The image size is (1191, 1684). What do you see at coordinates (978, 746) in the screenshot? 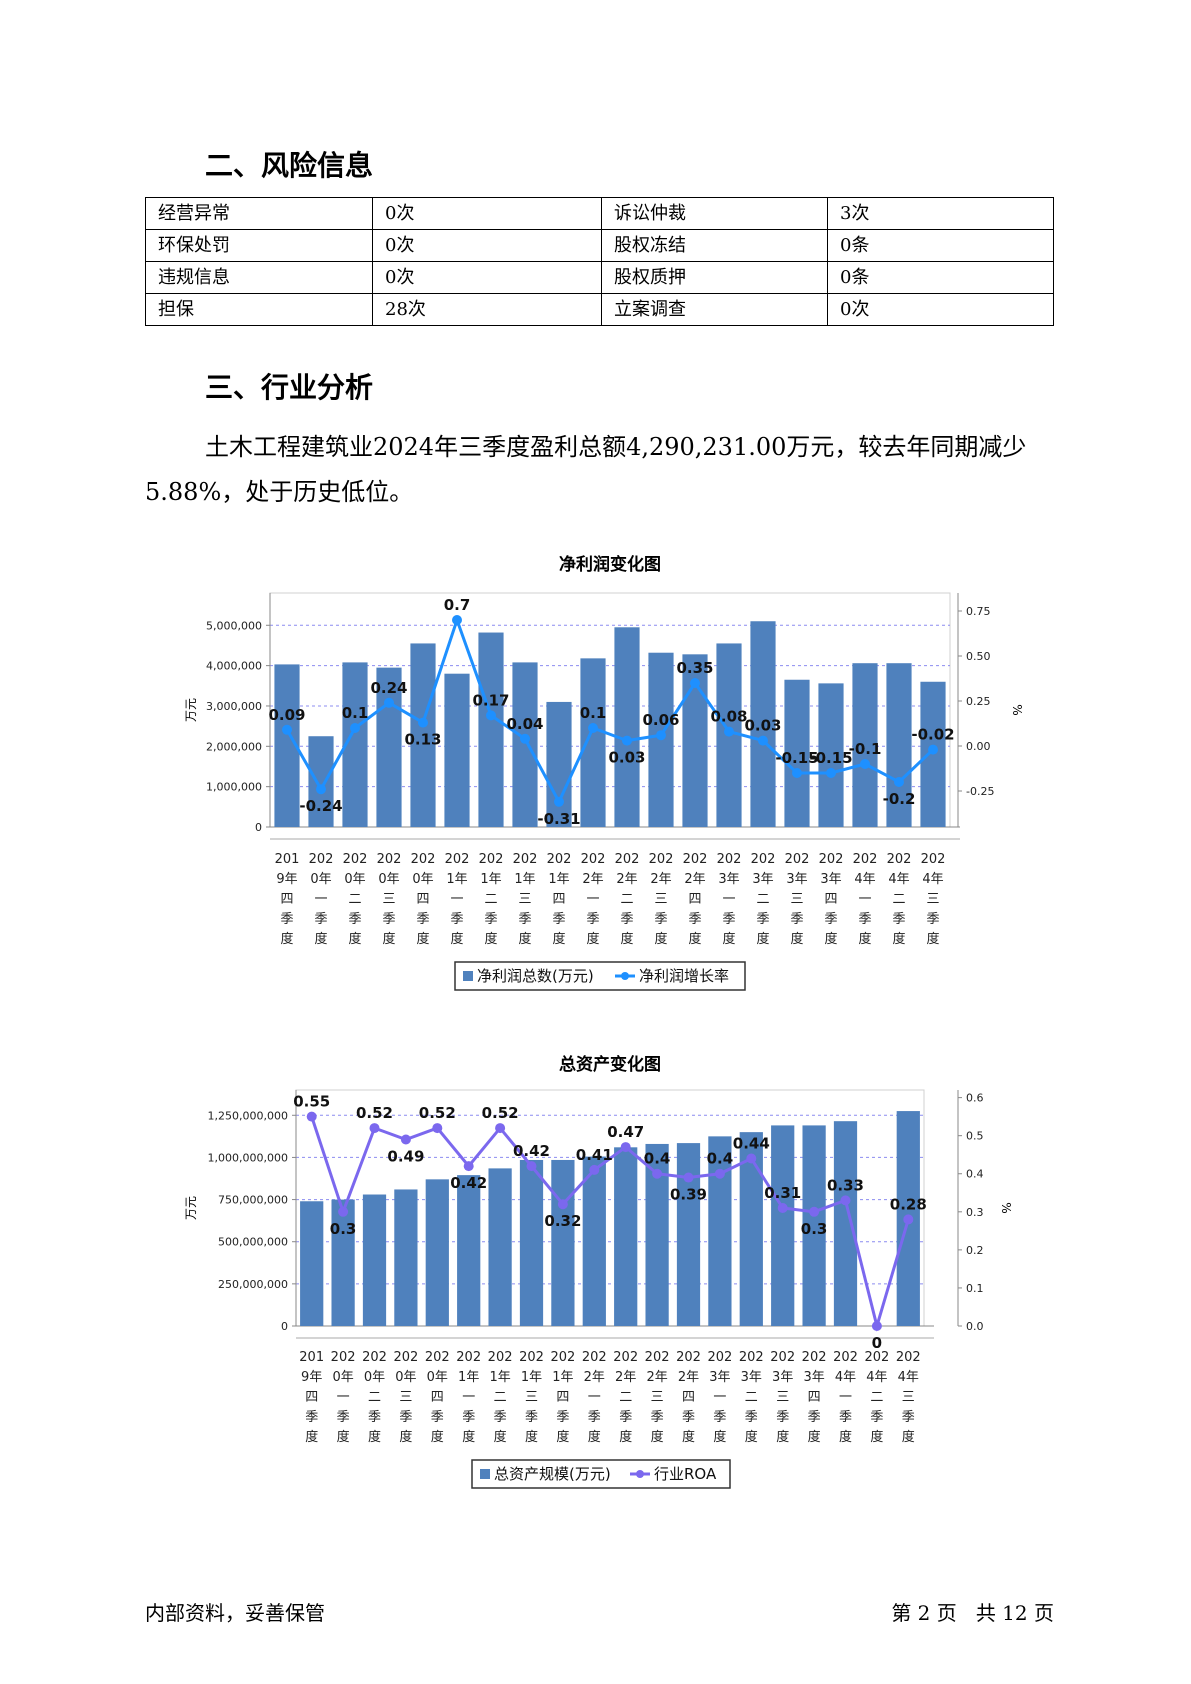
I see `y2-tick-label: 0.00` at bounding box center [978, 746].